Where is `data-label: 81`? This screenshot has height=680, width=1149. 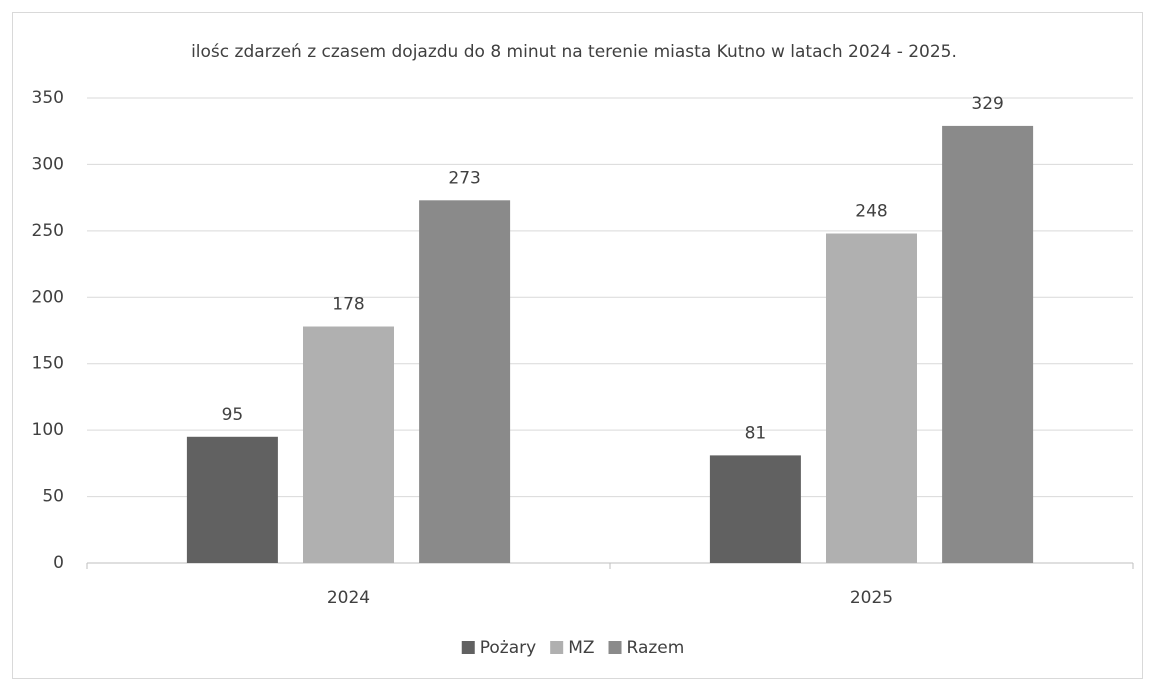
data-label: 81 is located at coordinates (756, 433).